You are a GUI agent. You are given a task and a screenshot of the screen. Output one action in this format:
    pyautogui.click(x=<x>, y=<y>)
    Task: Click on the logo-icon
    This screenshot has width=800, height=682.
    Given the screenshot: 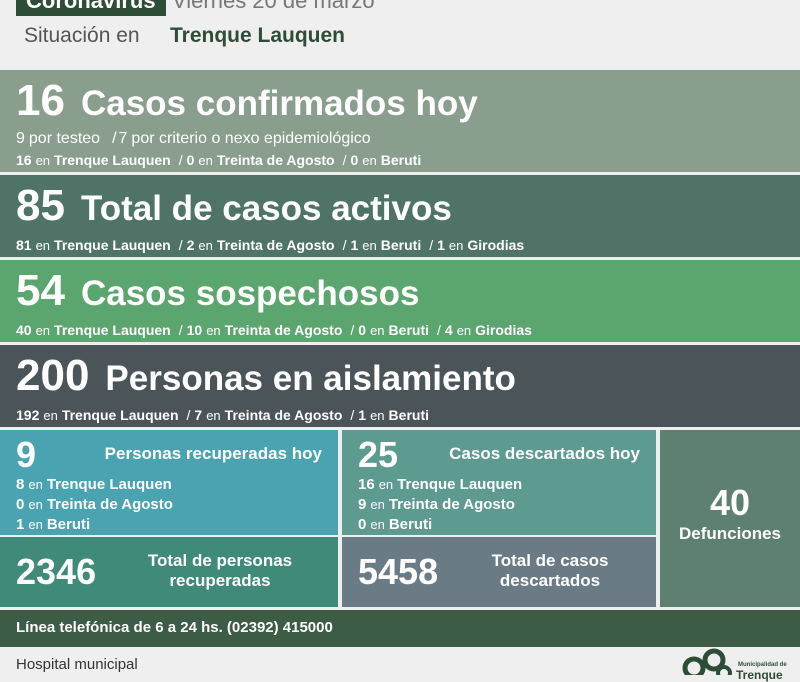 What is the action you would take?
    pyautogui.click(x=707, y=661)
    